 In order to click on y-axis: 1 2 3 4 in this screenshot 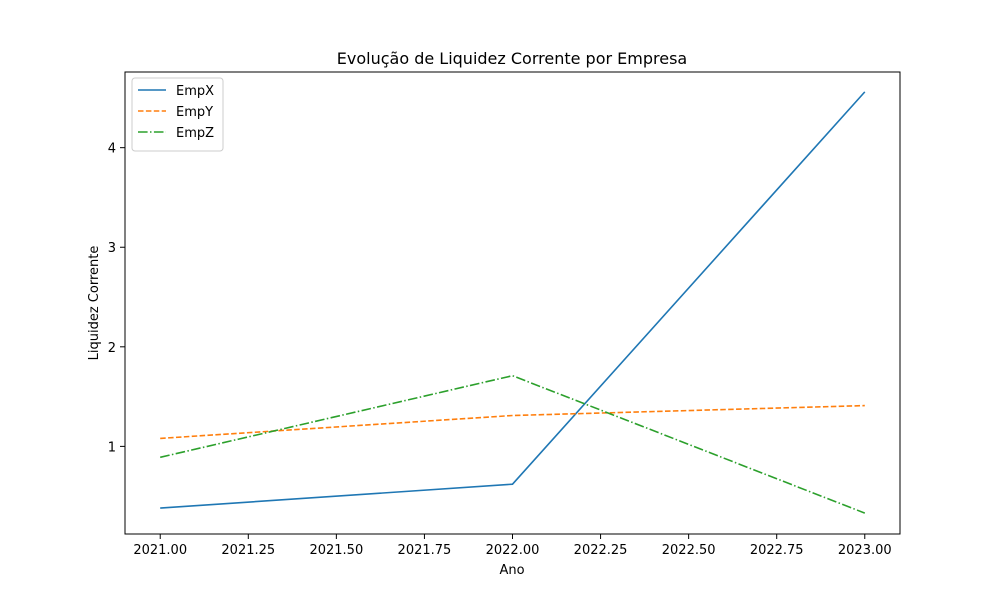, I will do `click(116, 298)`.